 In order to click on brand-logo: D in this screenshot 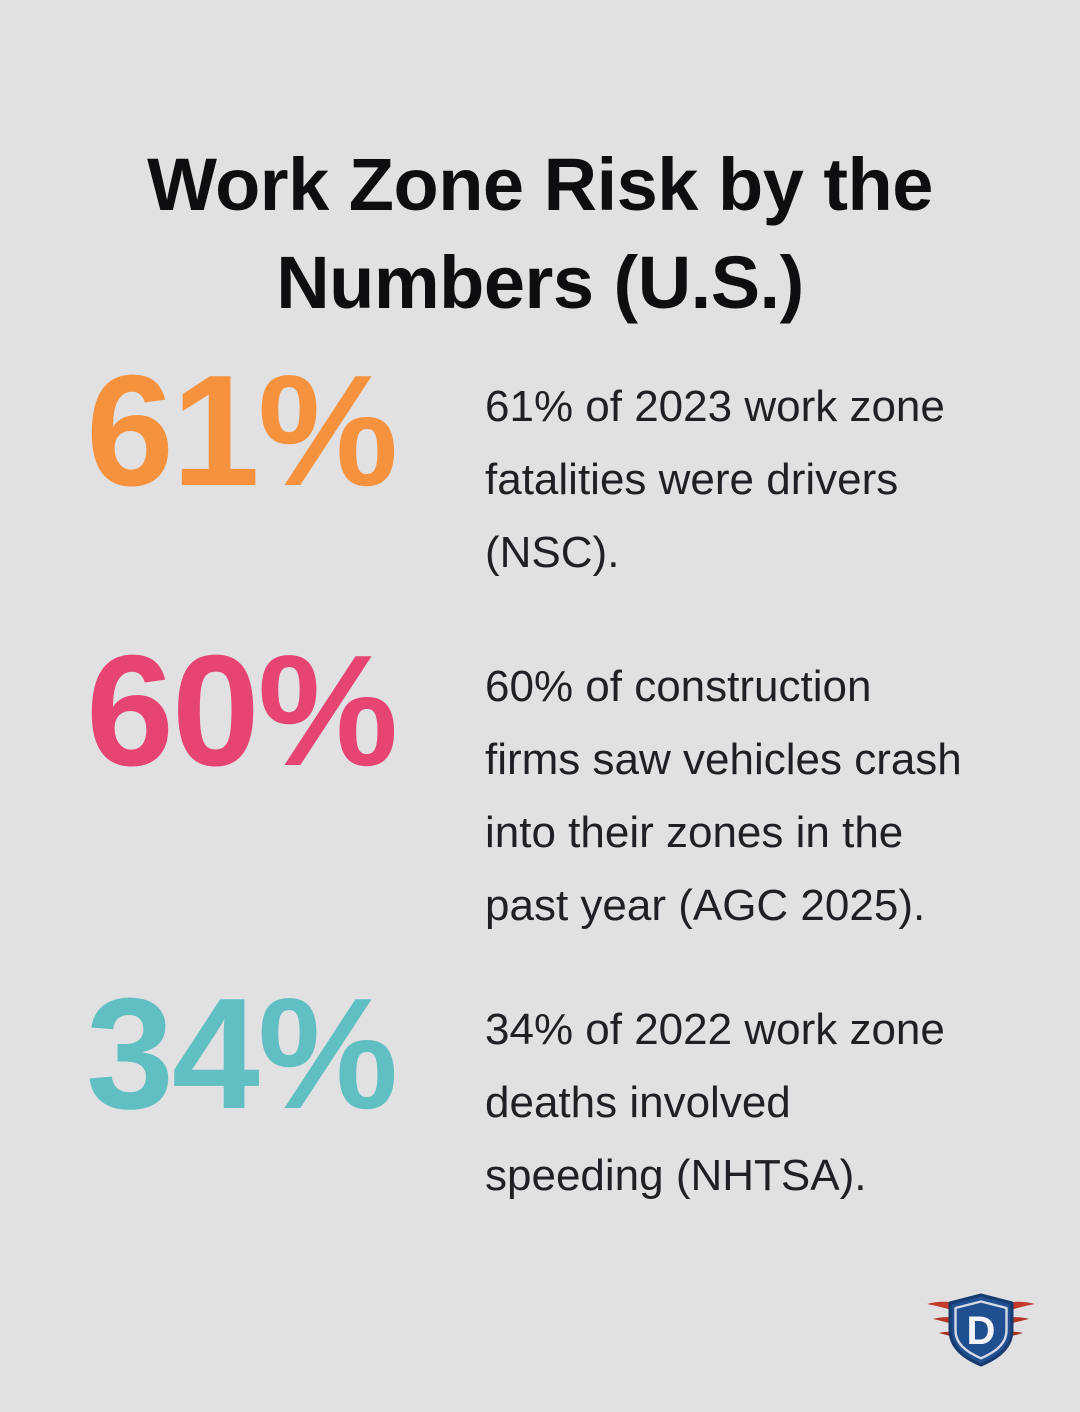, I will do `click(981, 1329)`.